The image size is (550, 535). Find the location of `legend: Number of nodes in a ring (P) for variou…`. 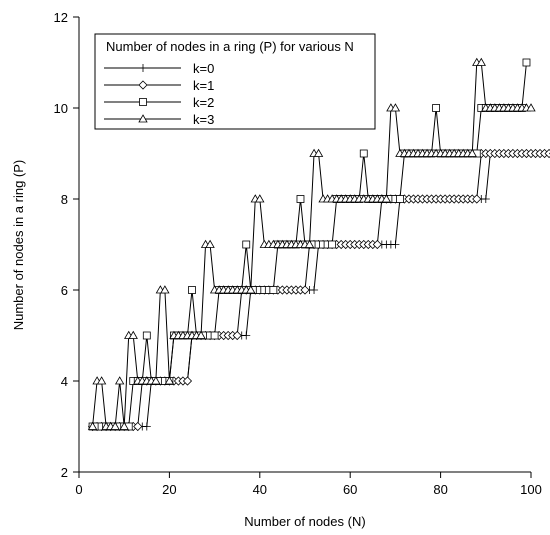

legend: Number of nodes in a ring (P) for variou… is located at coordinates (235, 81).